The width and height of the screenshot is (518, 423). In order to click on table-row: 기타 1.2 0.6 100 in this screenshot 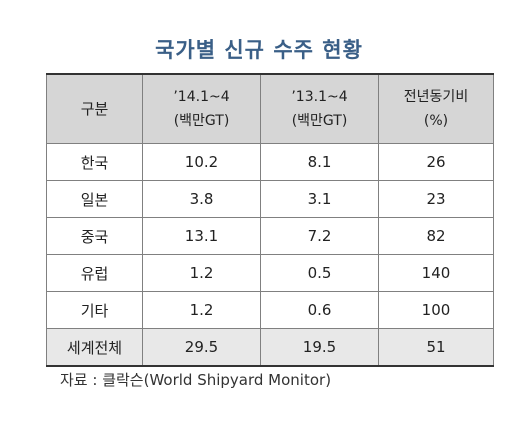, I will do `click(270, 310)`.